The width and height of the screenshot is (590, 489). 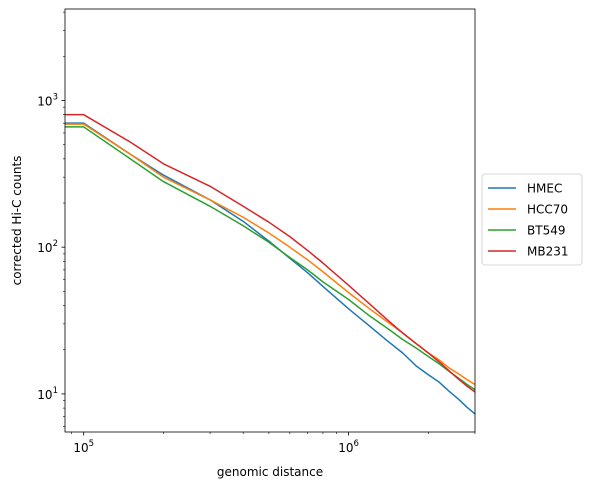 I want to click on legend-label-mb231: MB231, so click(x=548, y=252).